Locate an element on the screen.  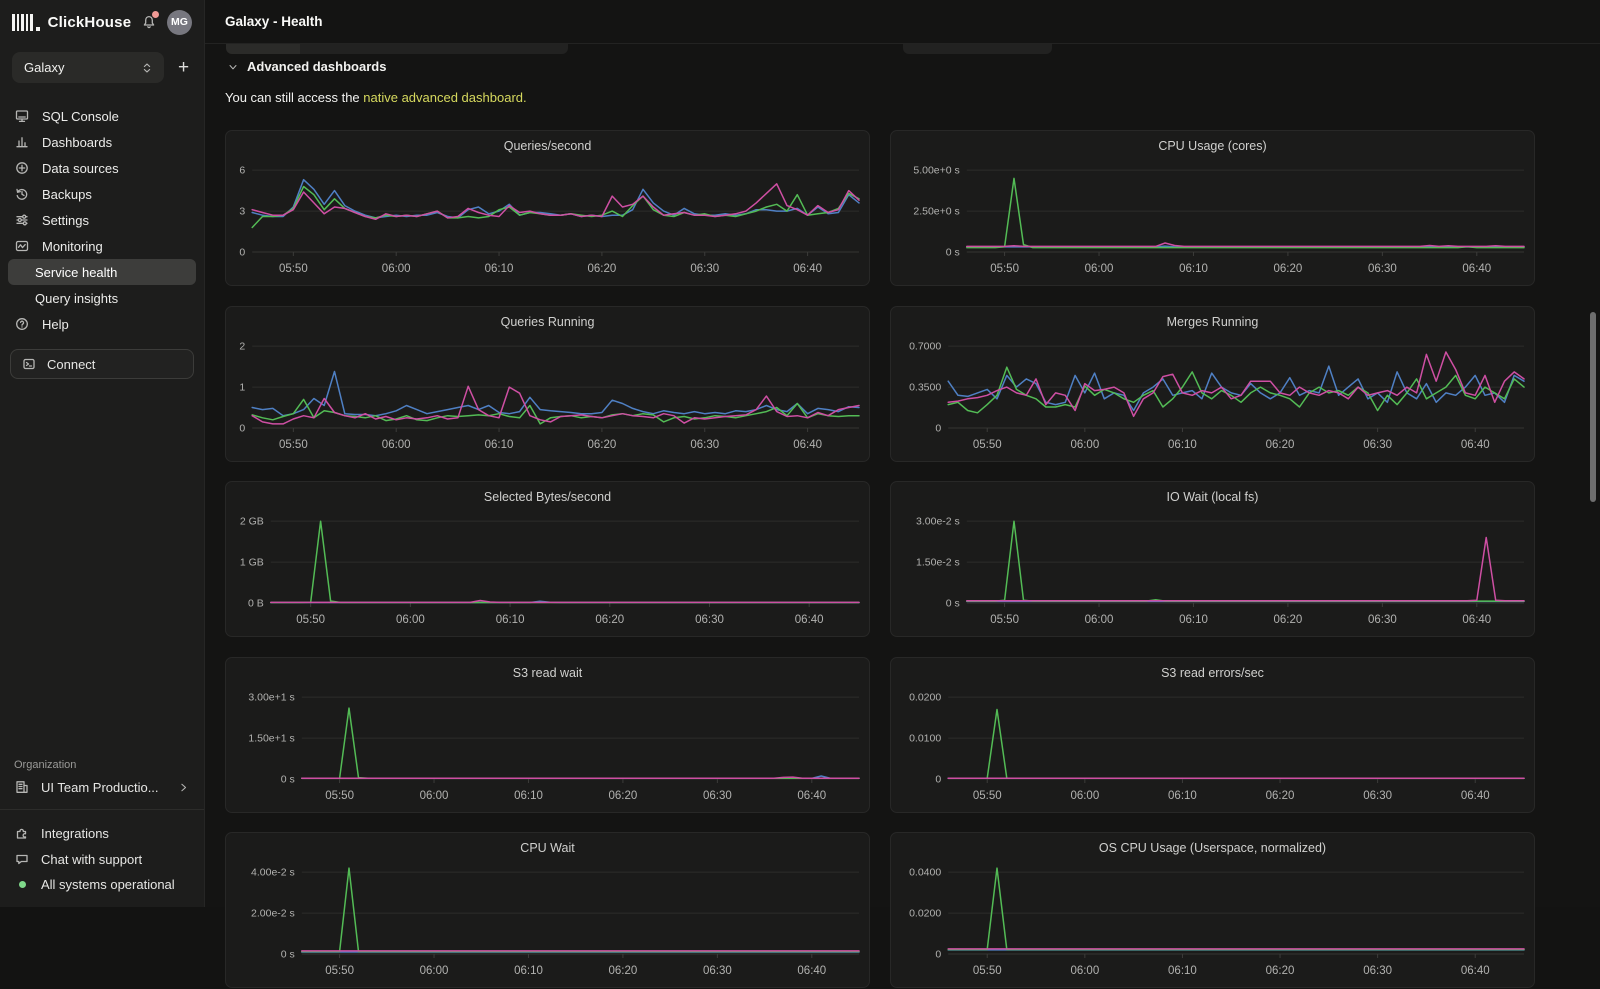
notice-text: You can still access the is located at coordinates (294, 97).